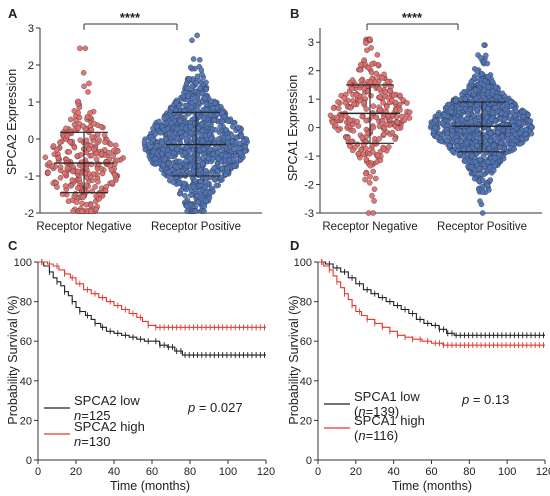 The image size is (550, 496). What do you see at coordinates (412, 17) in the screenshot?
I see `panel-b-significance: ****` at bounding box center [412, 17].